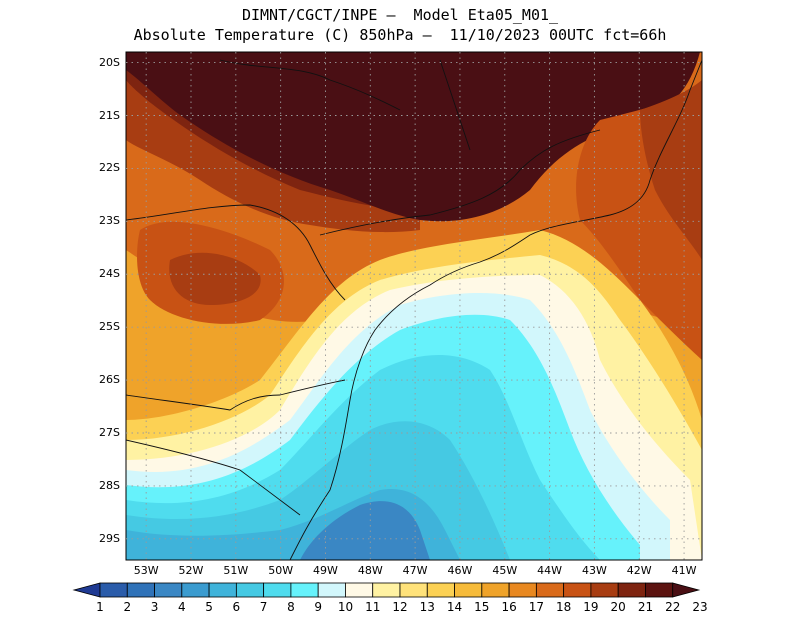 This screenshot has width=800, height=618. I want to click on colorbar-label: 9, so click(318, 607).